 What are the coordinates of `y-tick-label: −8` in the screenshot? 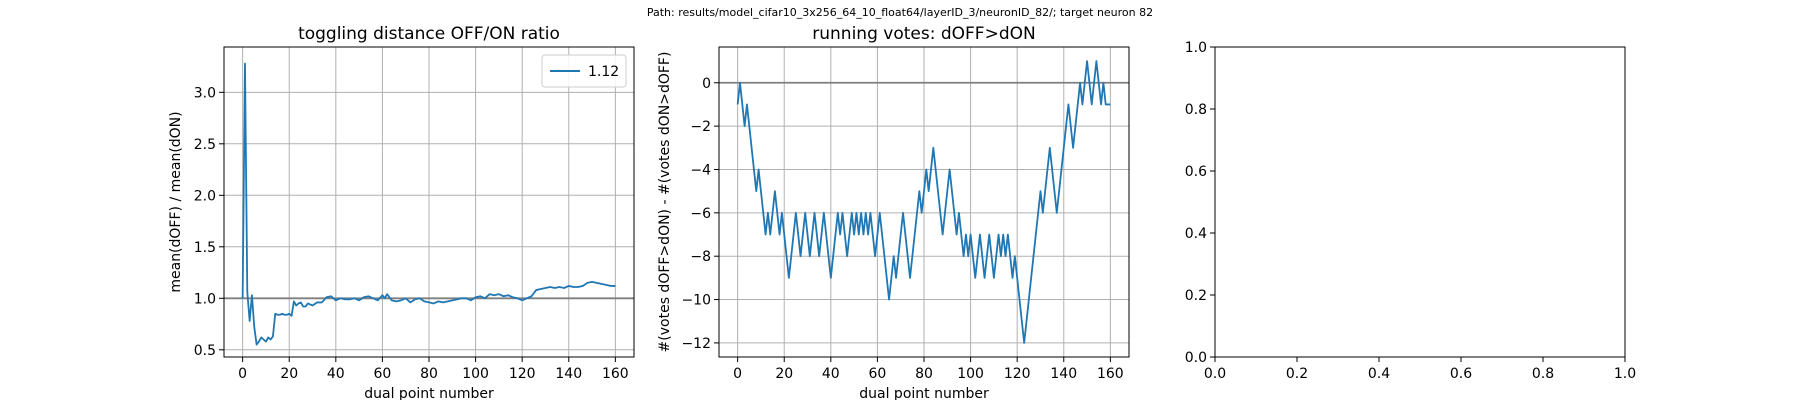 It's located at (700, 257).